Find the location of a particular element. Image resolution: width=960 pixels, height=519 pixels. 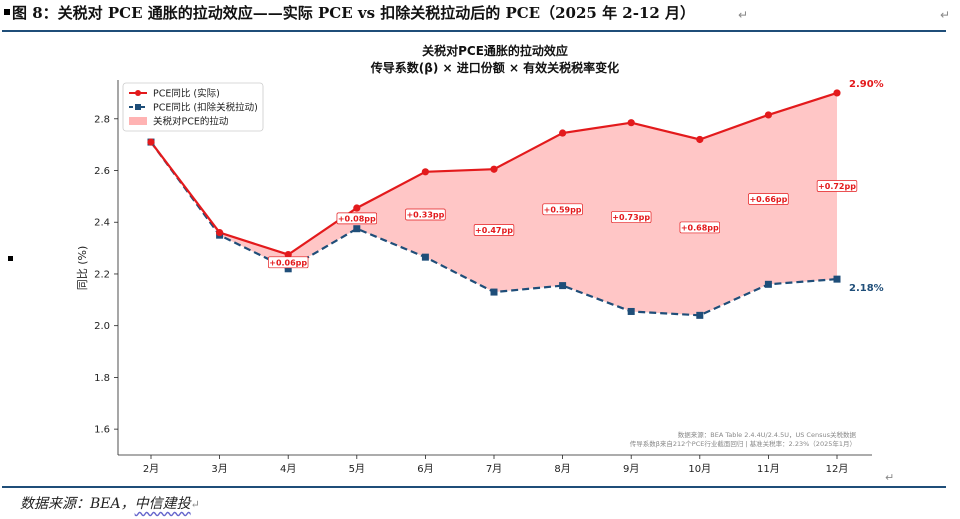

source-note: 数据来源：BEA，中信建投↵ is located at coordinates (110, 503).